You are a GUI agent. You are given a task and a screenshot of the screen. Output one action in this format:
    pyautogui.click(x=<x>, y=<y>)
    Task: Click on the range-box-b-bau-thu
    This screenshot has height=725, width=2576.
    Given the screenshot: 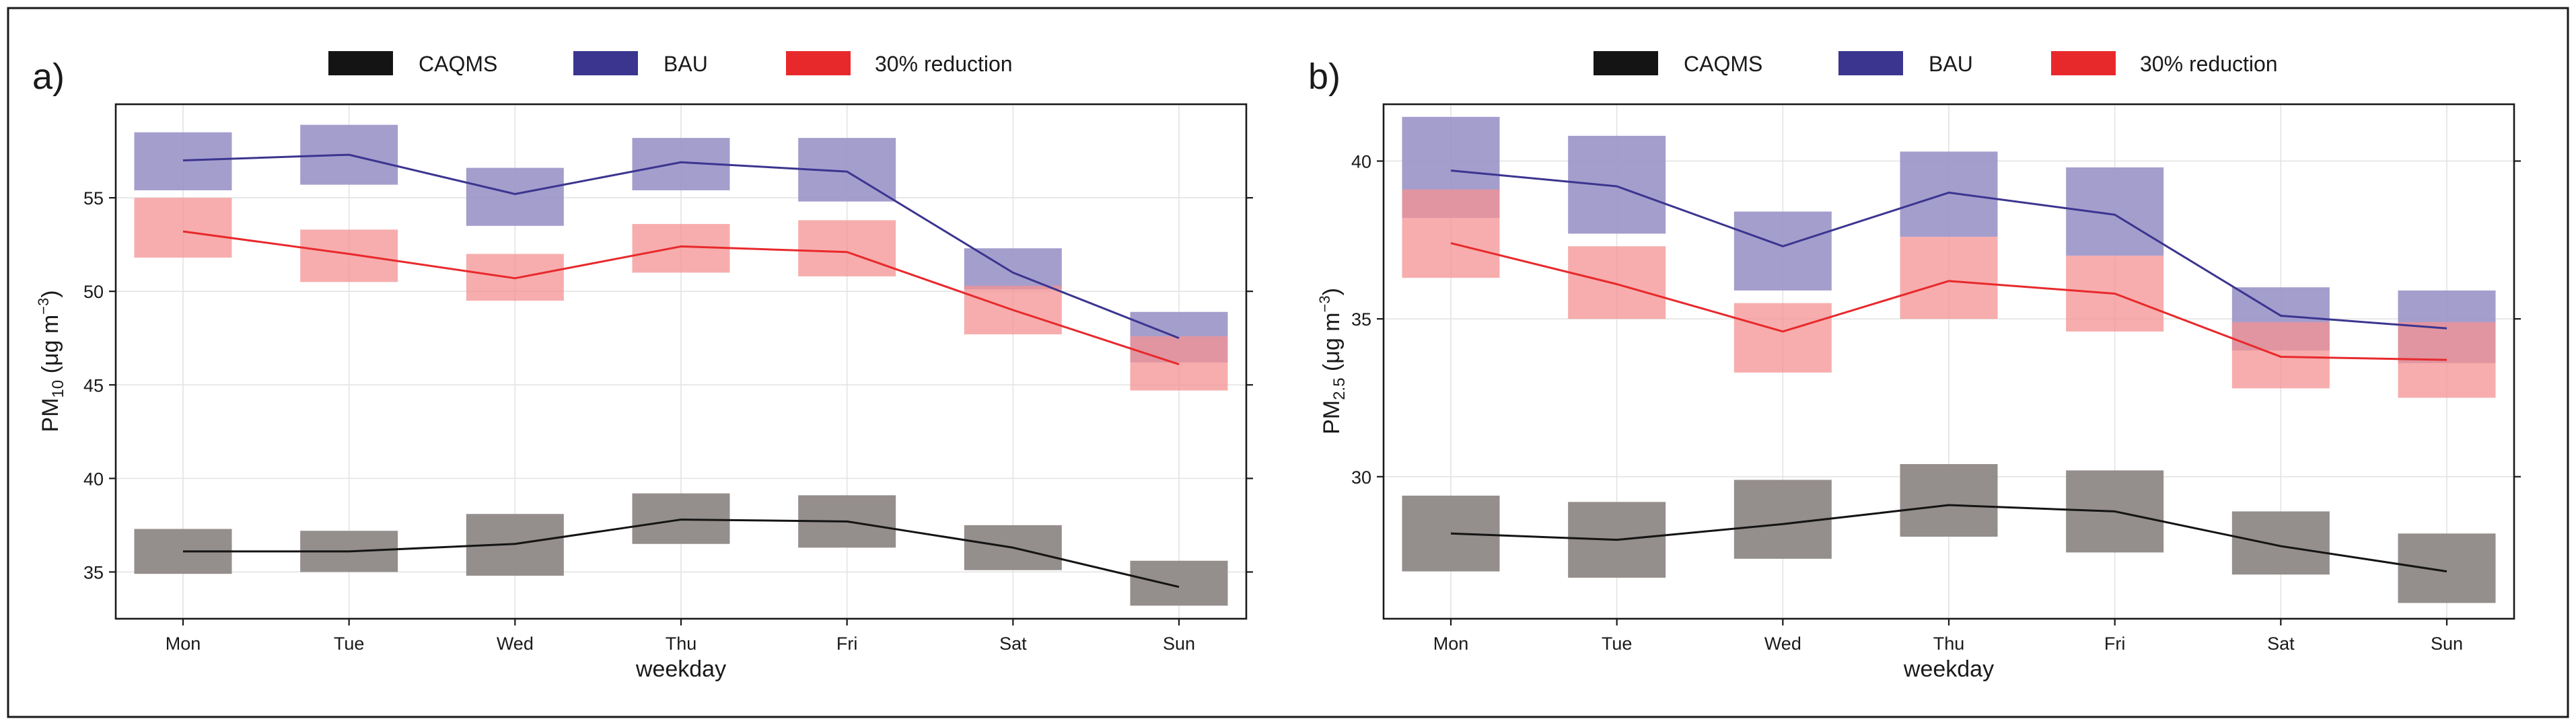 What is the action you would take?
    pyautogui.click(x=1949, y=194)
    